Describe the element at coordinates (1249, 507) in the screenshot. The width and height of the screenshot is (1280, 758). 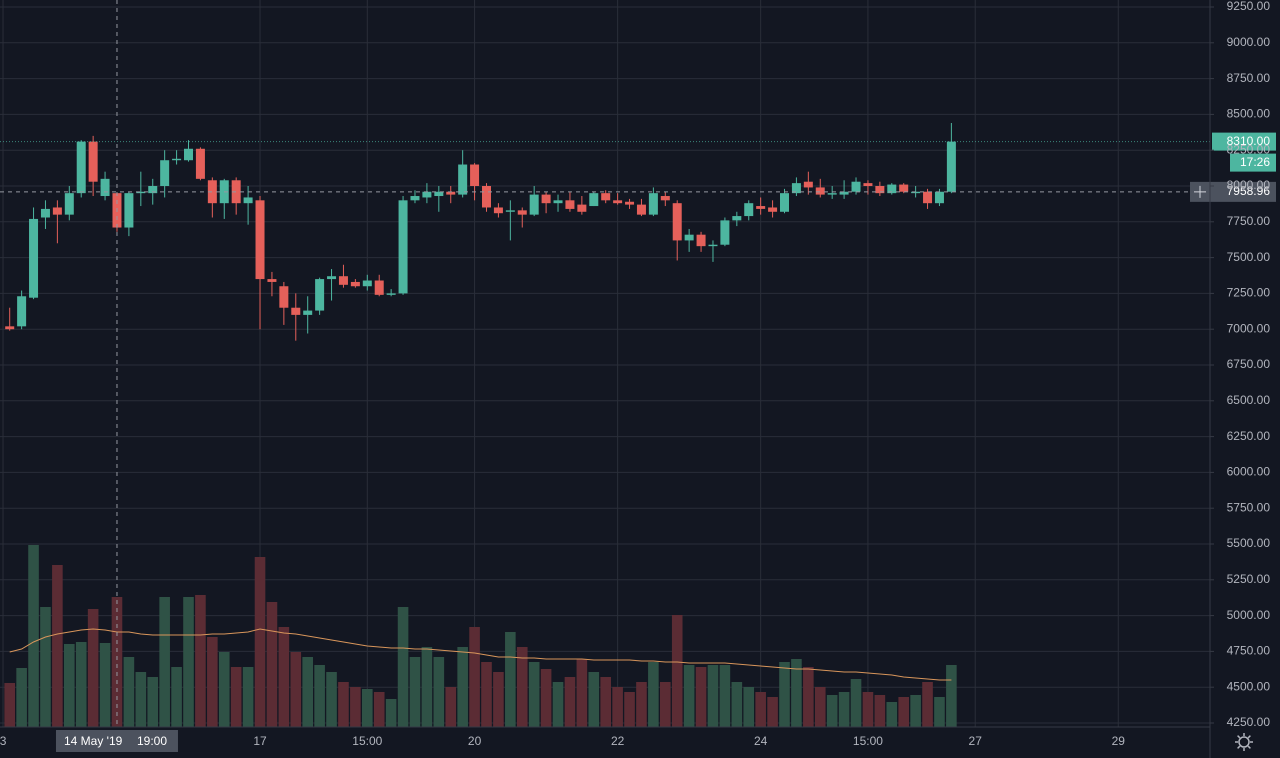
I see `y-tick-label: 5750.00` at that location.